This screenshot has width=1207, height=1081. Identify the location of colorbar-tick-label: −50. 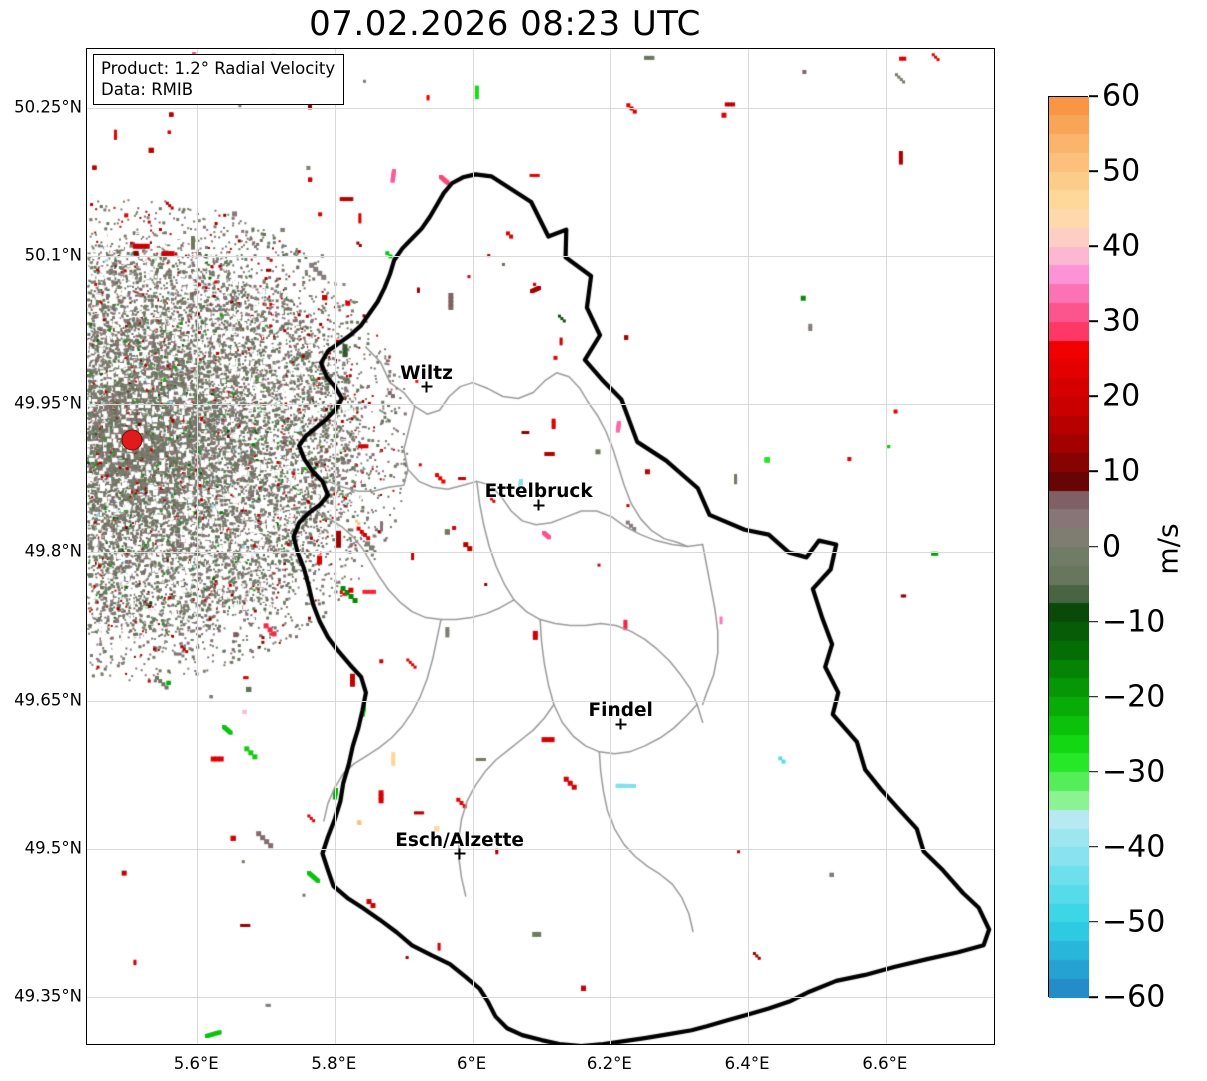
(1134, 922).